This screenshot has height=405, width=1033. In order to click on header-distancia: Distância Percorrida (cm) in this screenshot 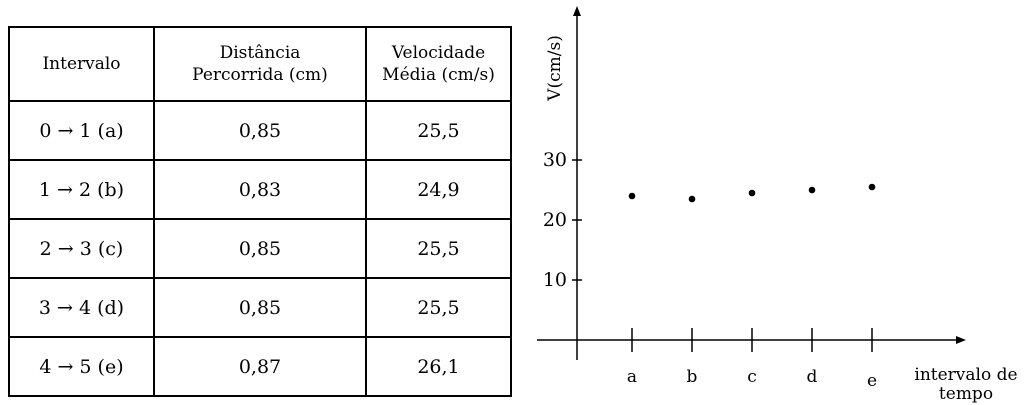, I will do `click(260, 64)`.